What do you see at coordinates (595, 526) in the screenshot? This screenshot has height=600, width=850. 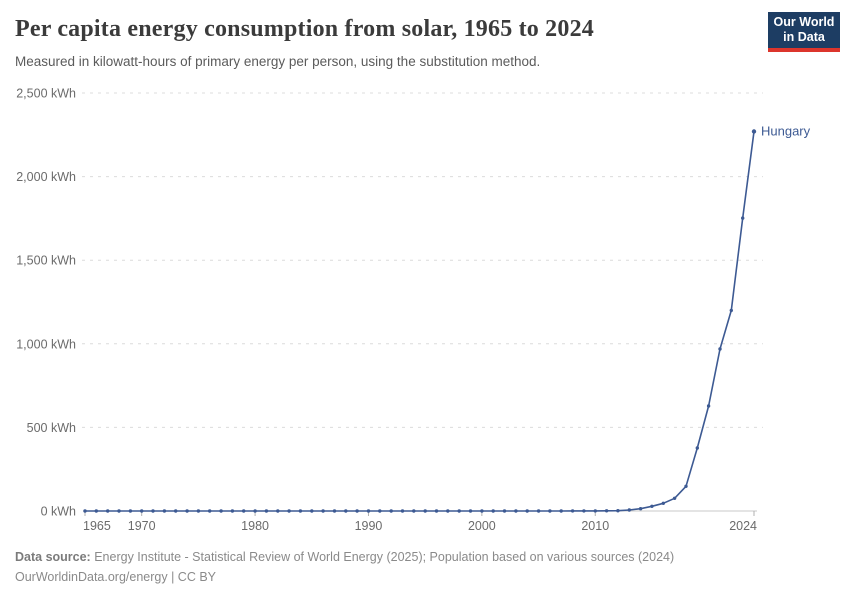 I see `x-axis-tick-label: 2010` at bounding box center [595, 526].